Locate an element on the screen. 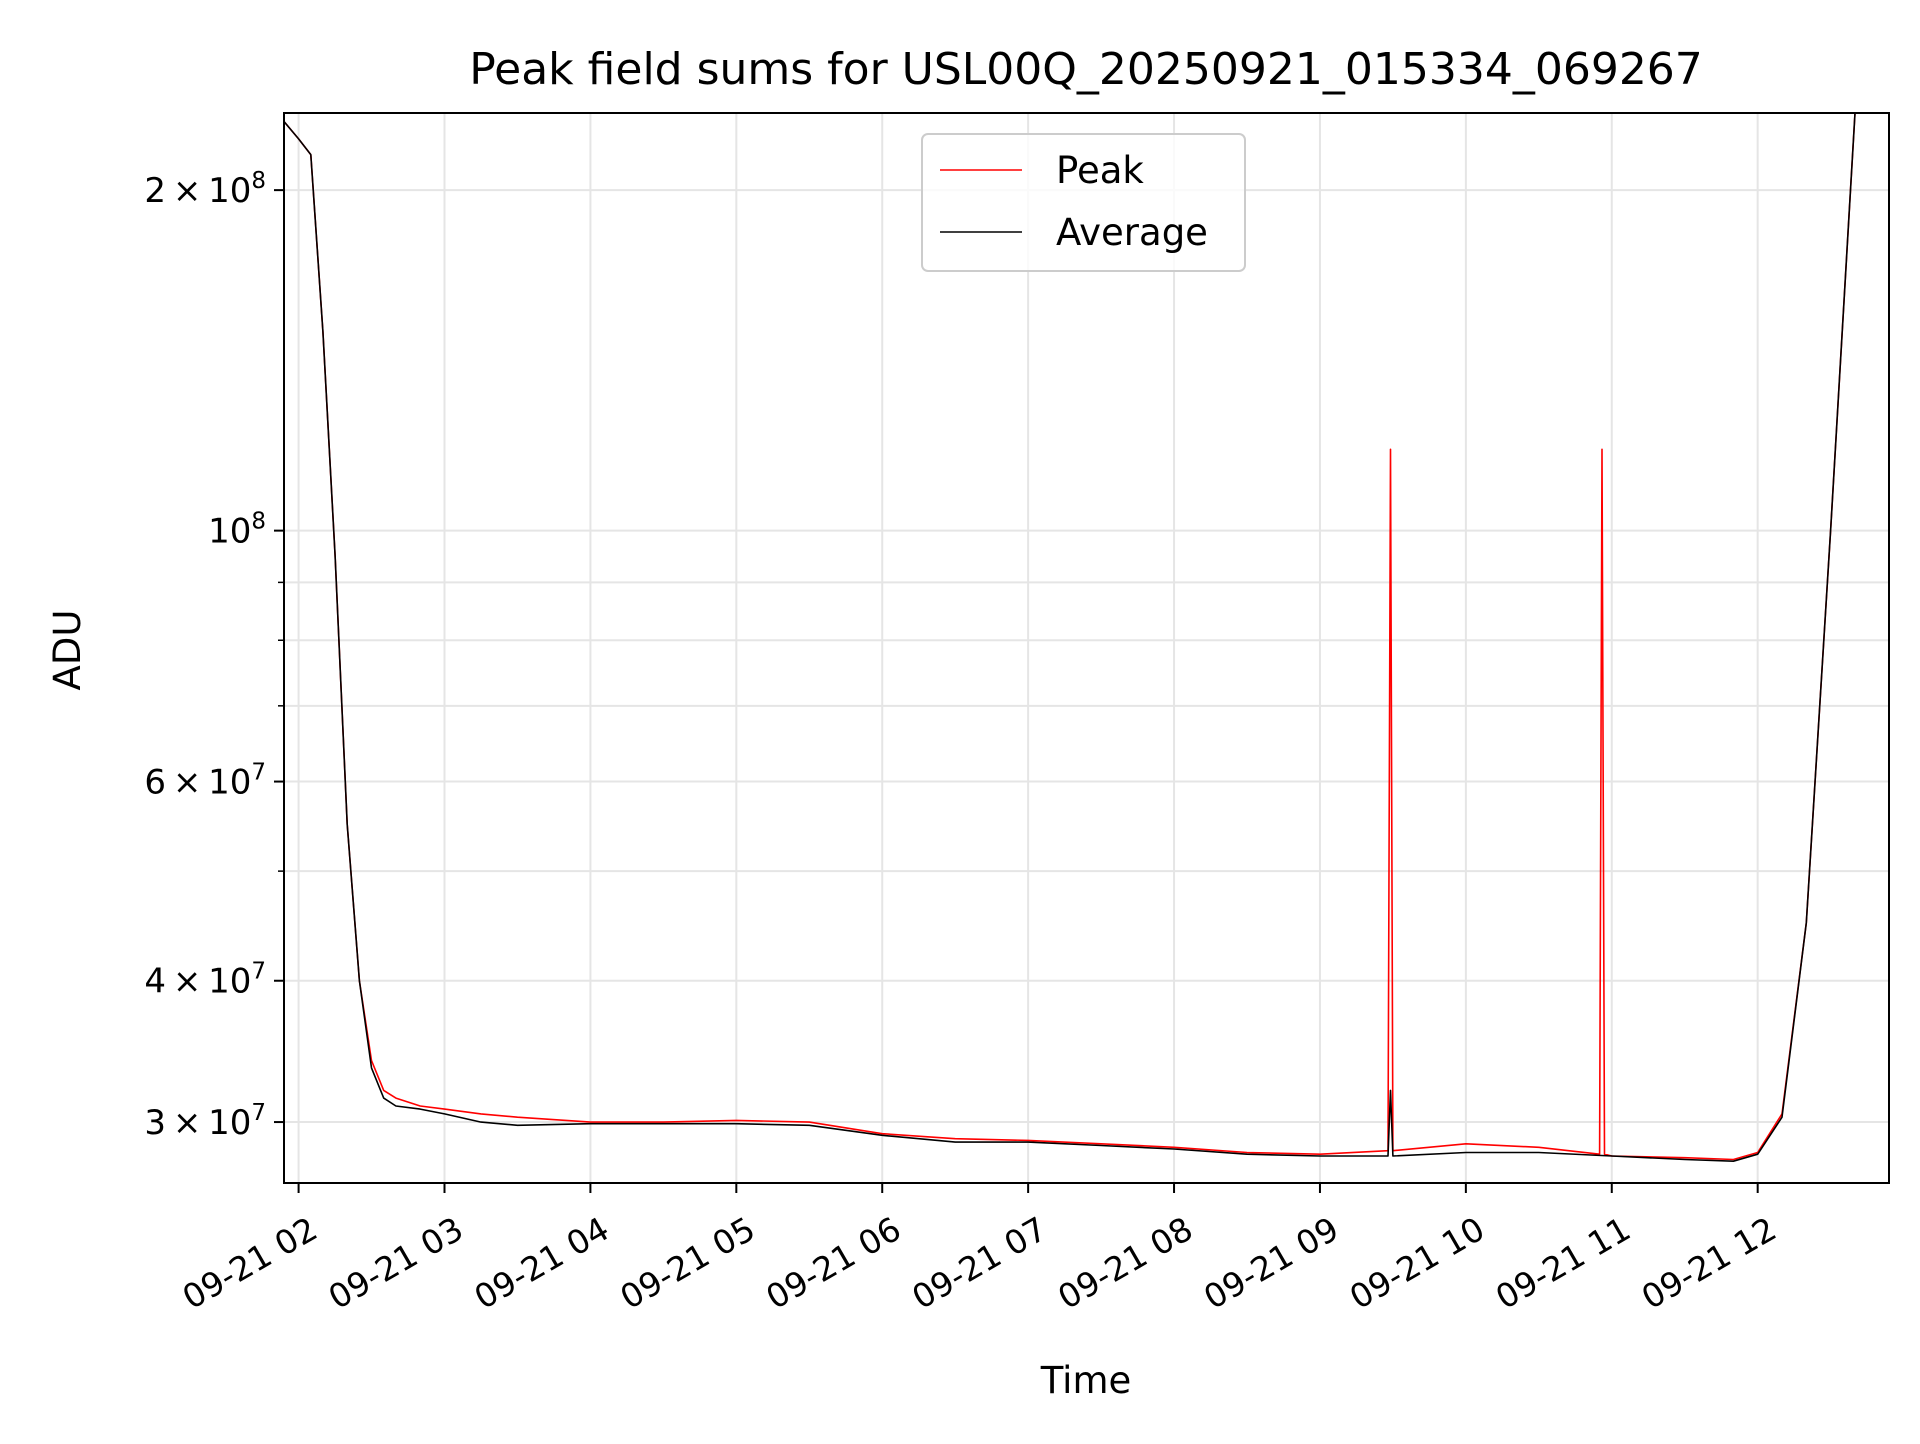  y-axis-ticks: 3 × 107 4 × 107 6 × 107 108 2 × 108 is located at coordinates (214, 655).